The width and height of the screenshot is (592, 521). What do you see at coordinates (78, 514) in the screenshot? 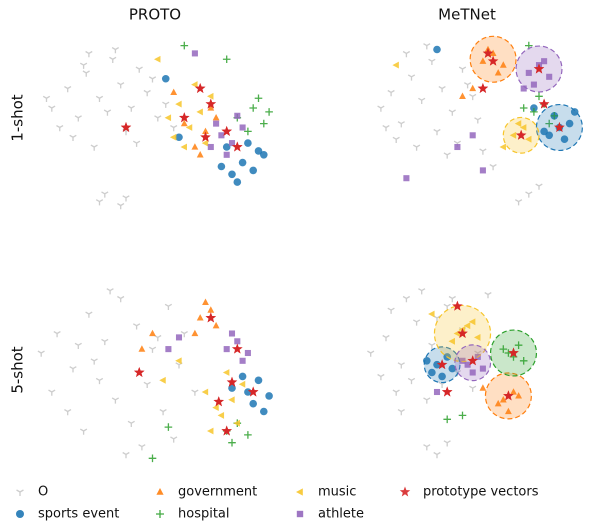
I see `legend-label: sports event` at bounding box center [78, 514].